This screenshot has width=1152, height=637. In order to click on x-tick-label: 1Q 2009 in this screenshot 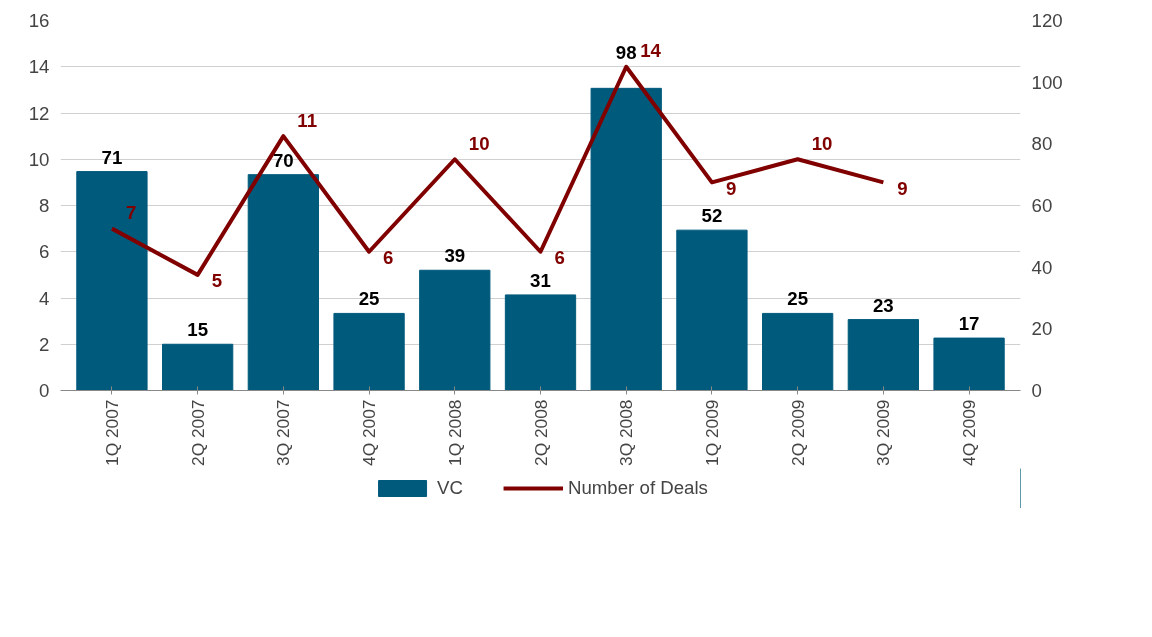, I will do `click(711, 432)`.